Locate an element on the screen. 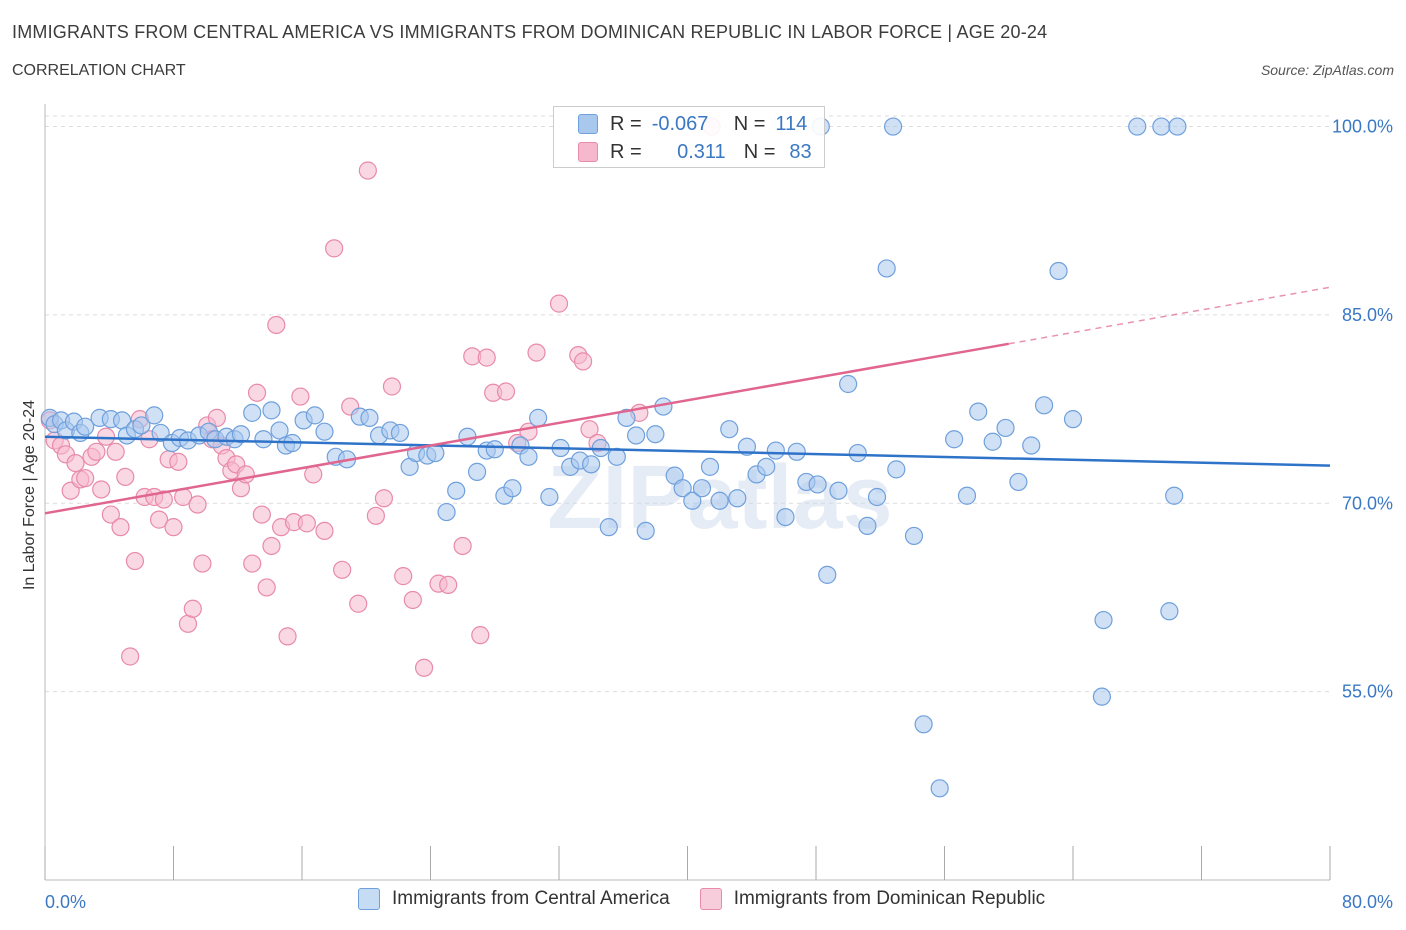 Image resolution: width=1406 pixels, height=930 pixels. n-label: N = is located at coordinates (749, 123).